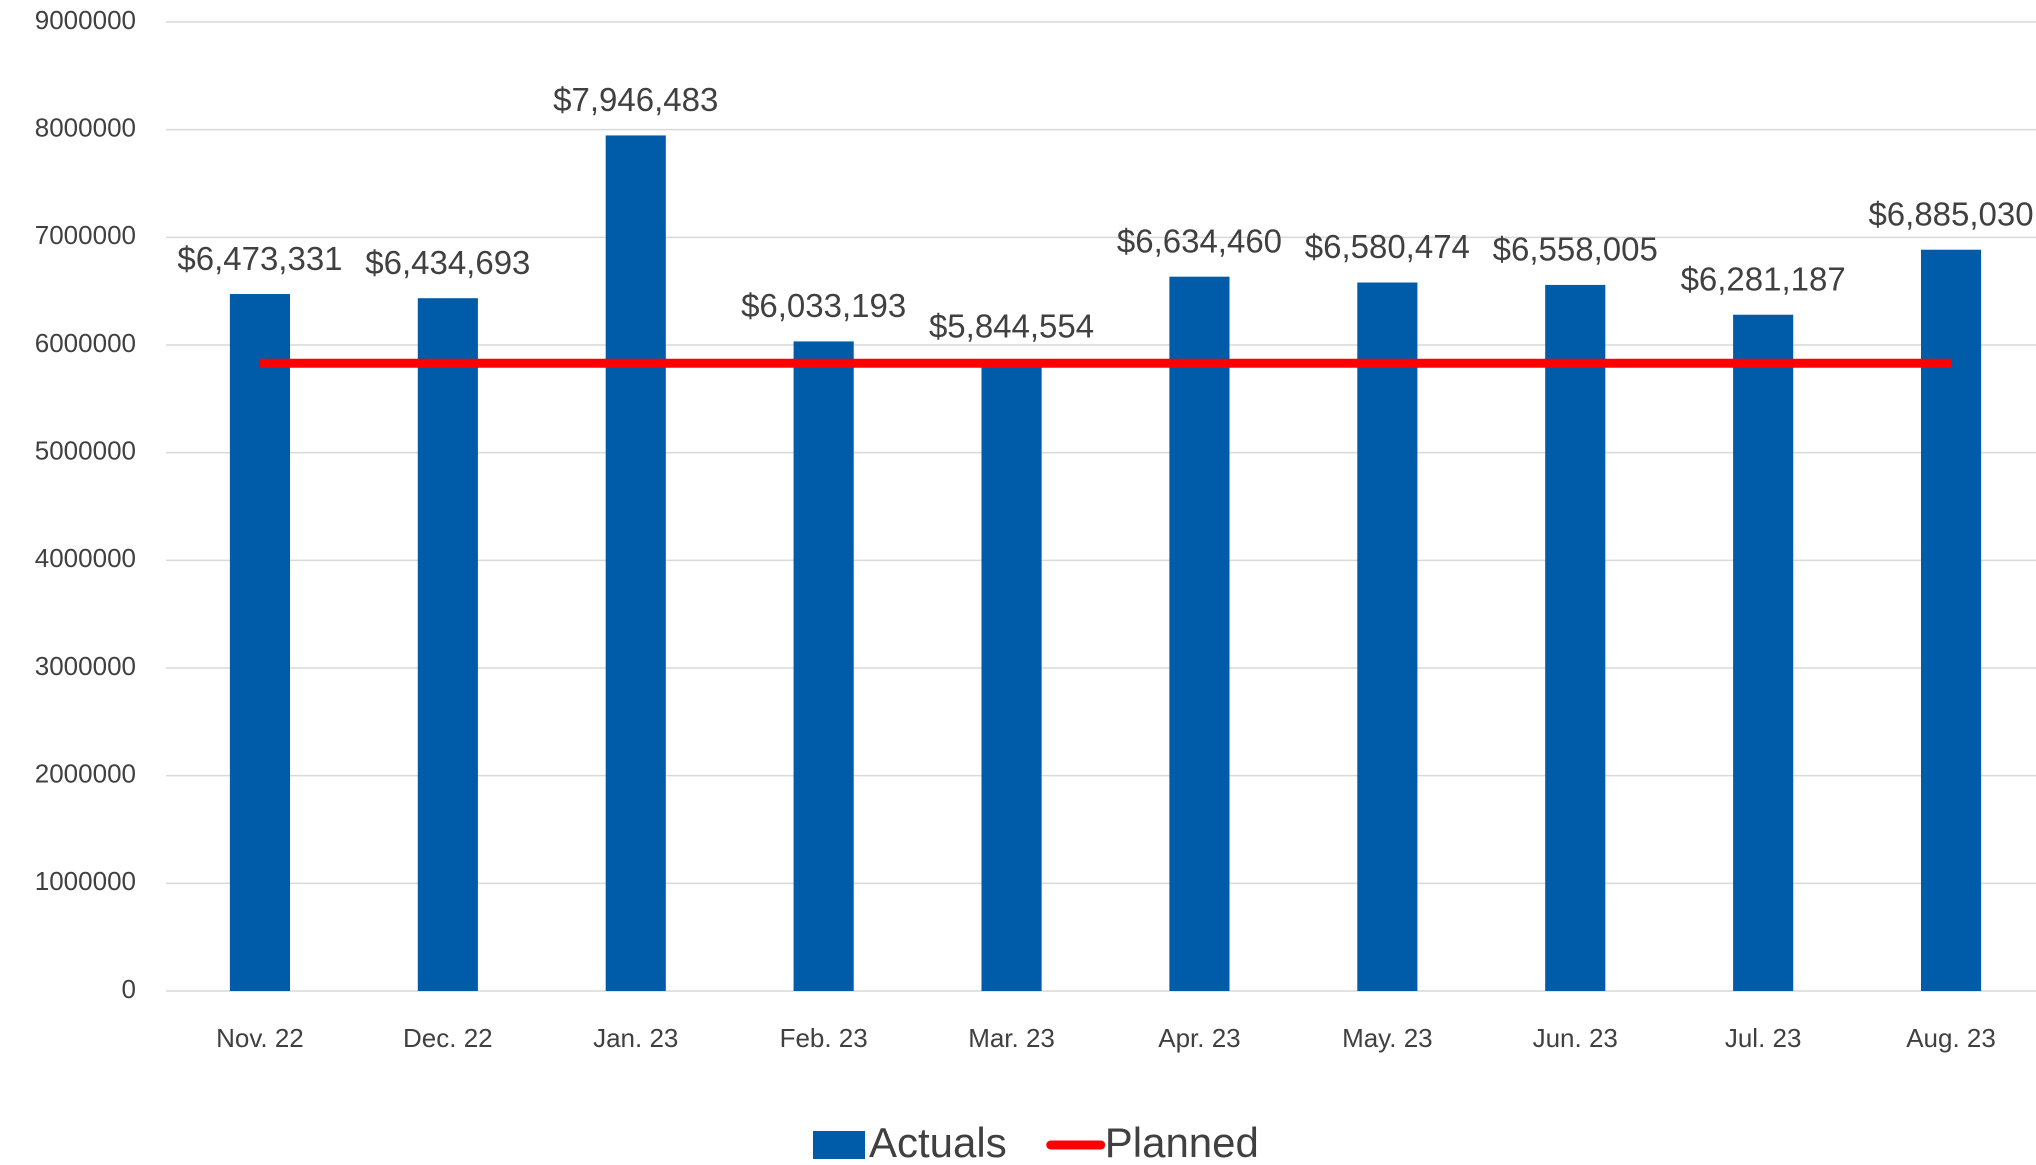 This screenshot has width=2036, height=1165. I want to click on y-tick-label: 1000000, so click(85, 881).